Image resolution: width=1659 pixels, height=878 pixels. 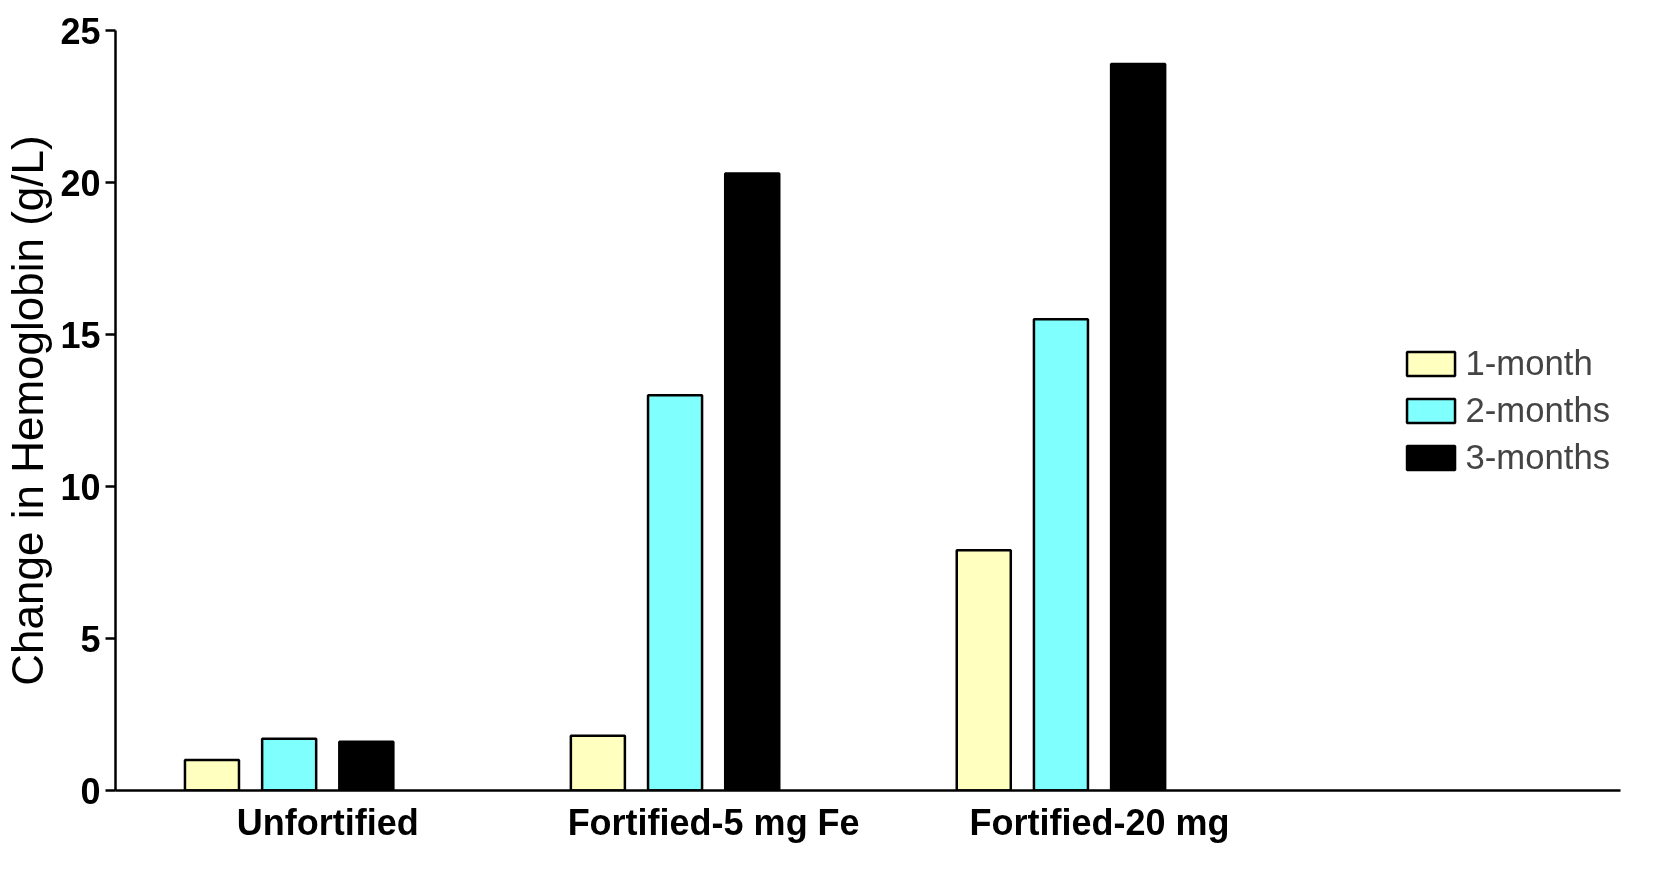 I want to click on x-tick-label: Fortified-20 mg, so click(x=1099, y=822).